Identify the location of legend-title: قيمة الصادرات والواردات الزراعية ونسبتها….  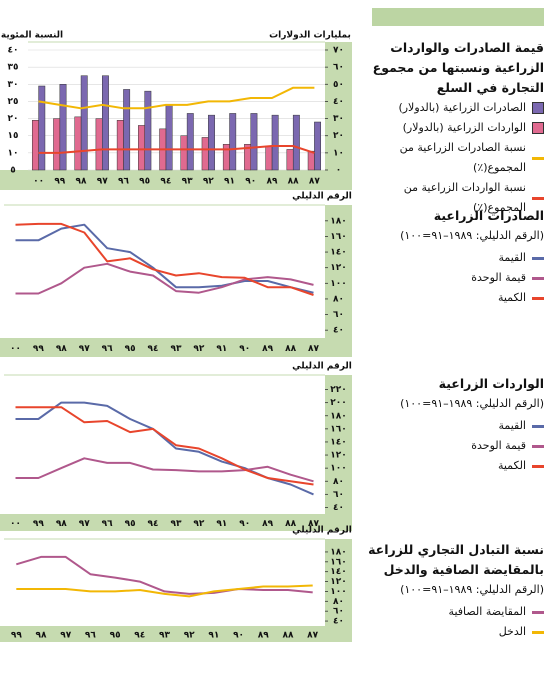
(458, 67).